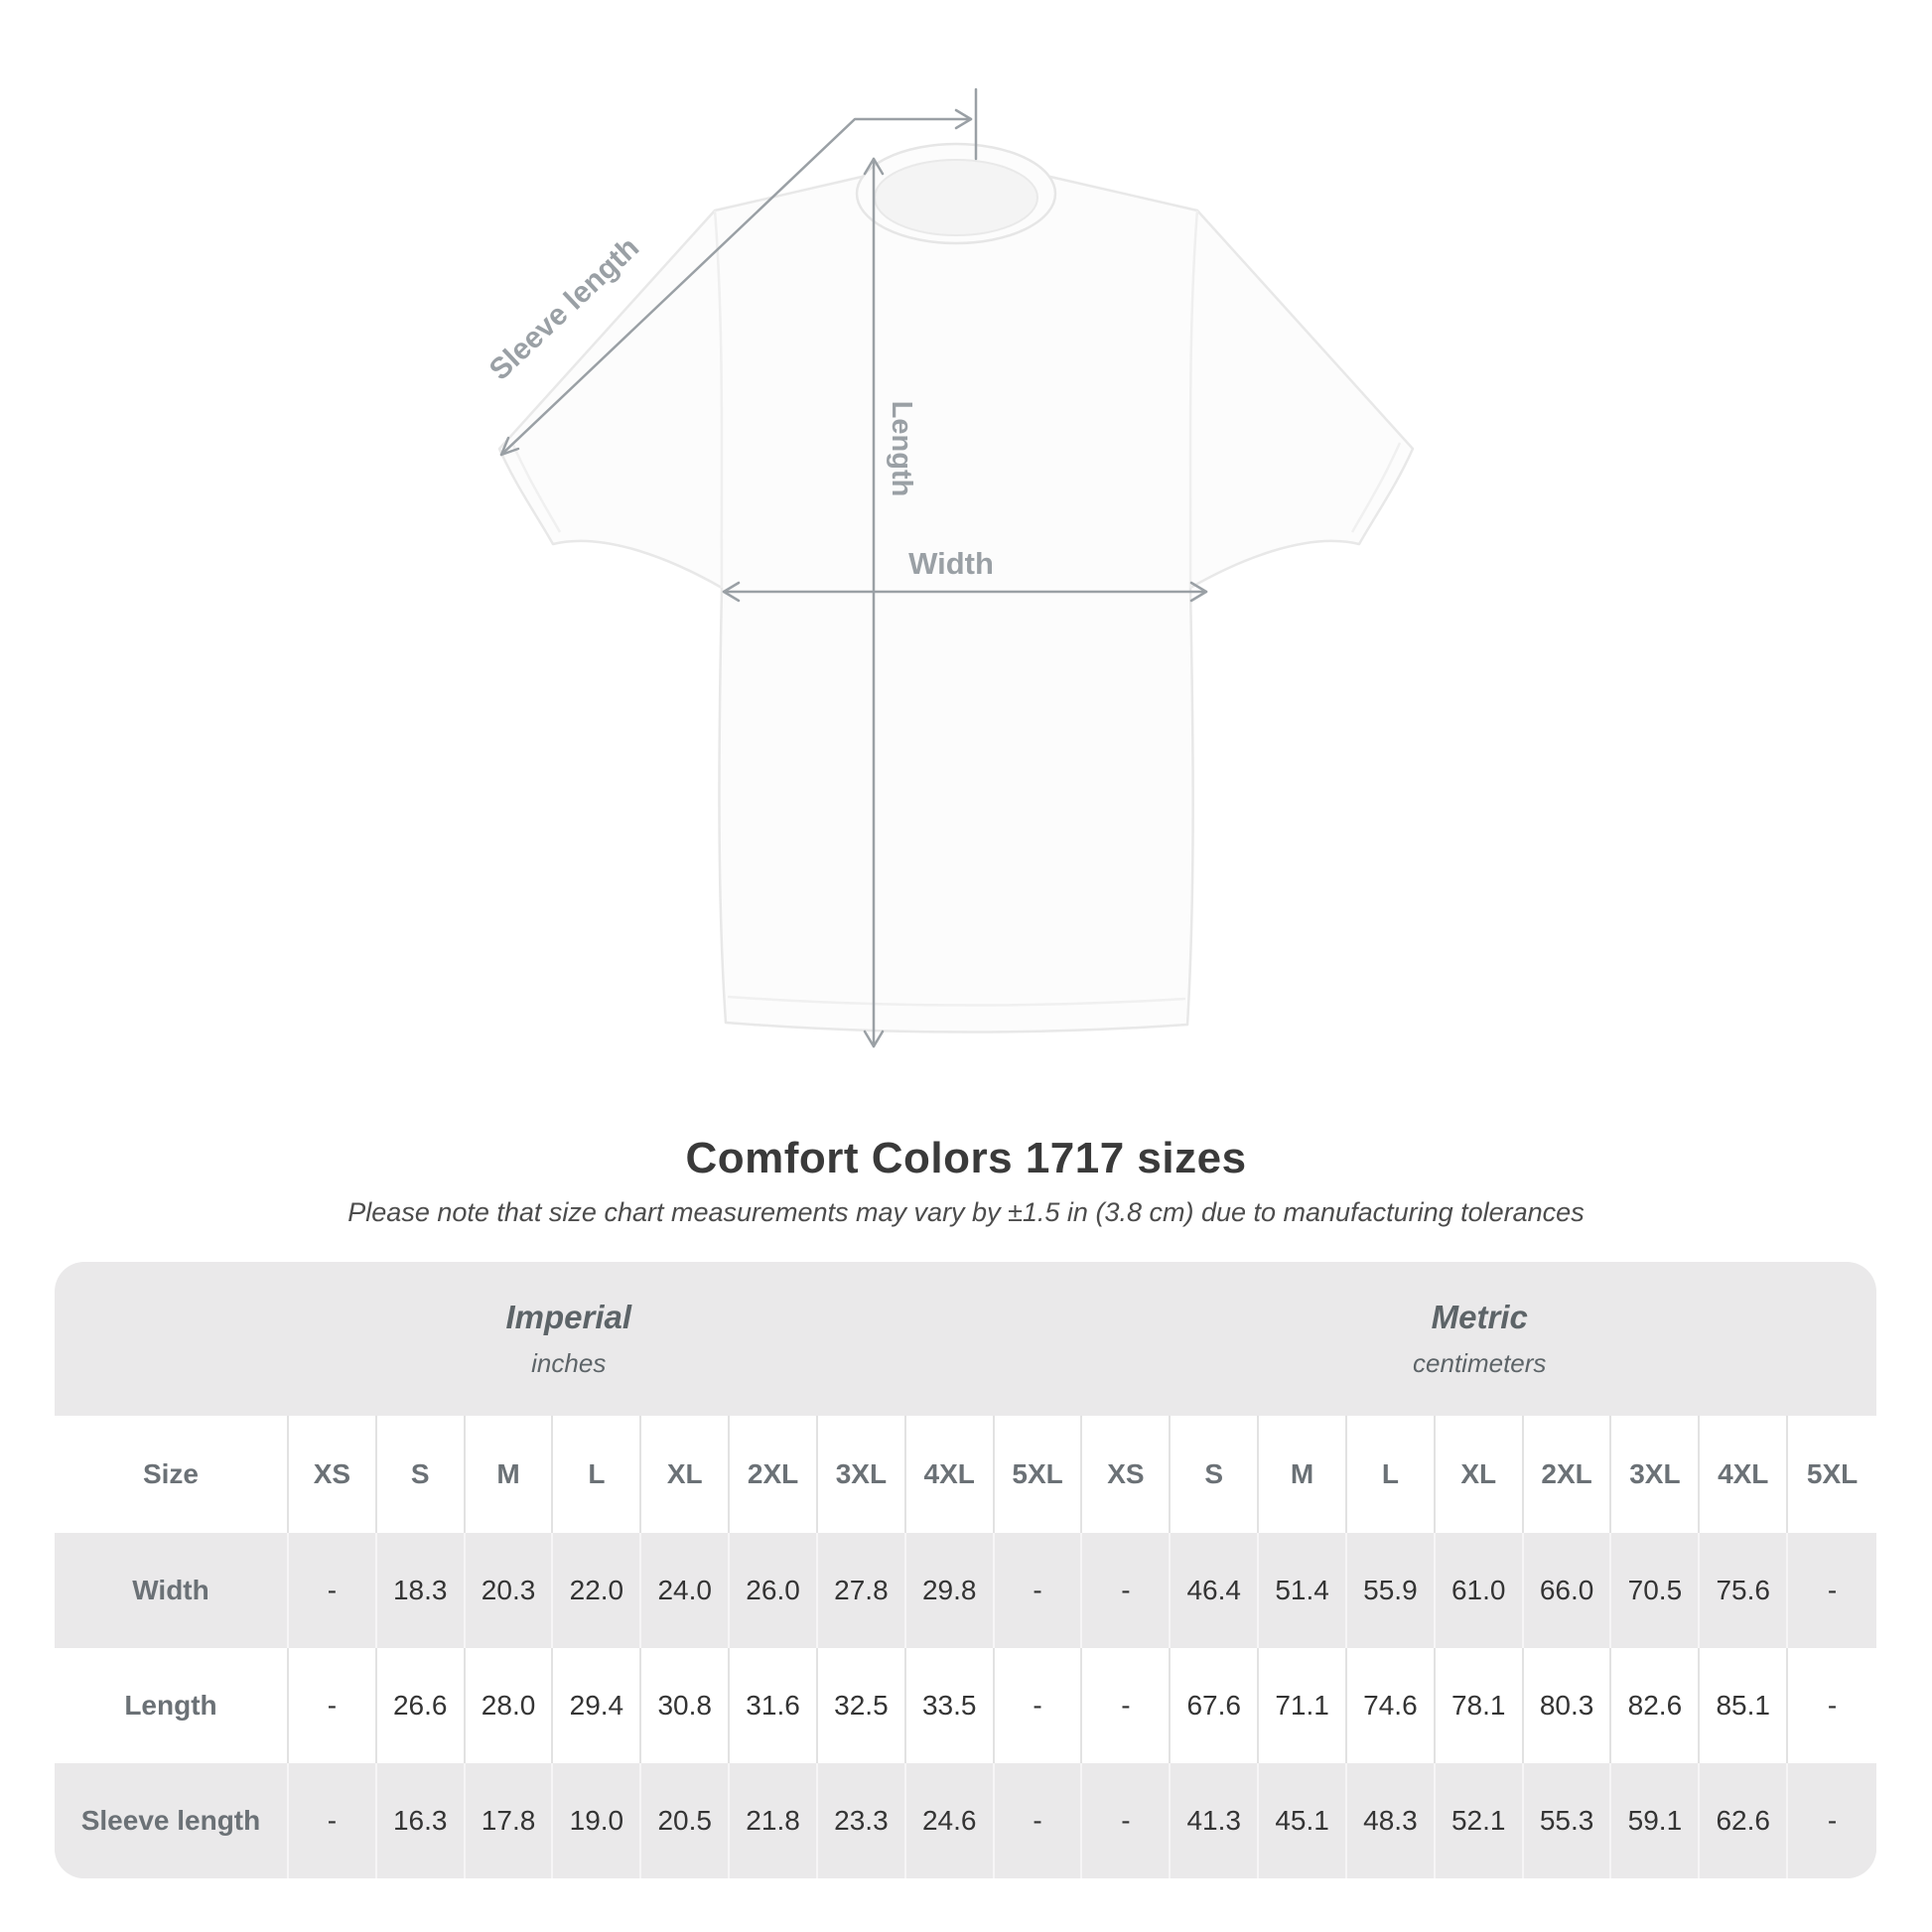 The image size is (1932, 1932). I want to click on value-cell-imperial: 30.8, so click(686, 1706).